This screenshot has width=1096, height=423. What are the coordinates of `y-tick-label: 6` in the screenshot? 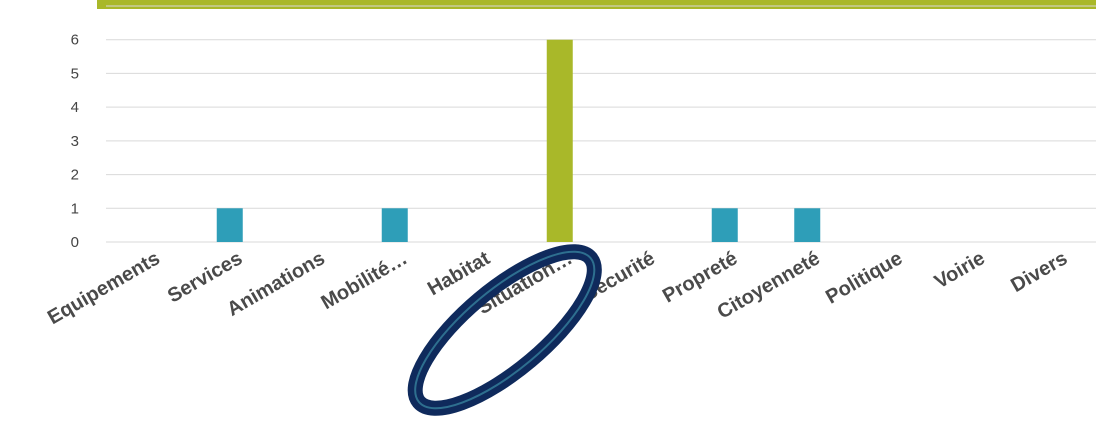 It's located at (75, 40).